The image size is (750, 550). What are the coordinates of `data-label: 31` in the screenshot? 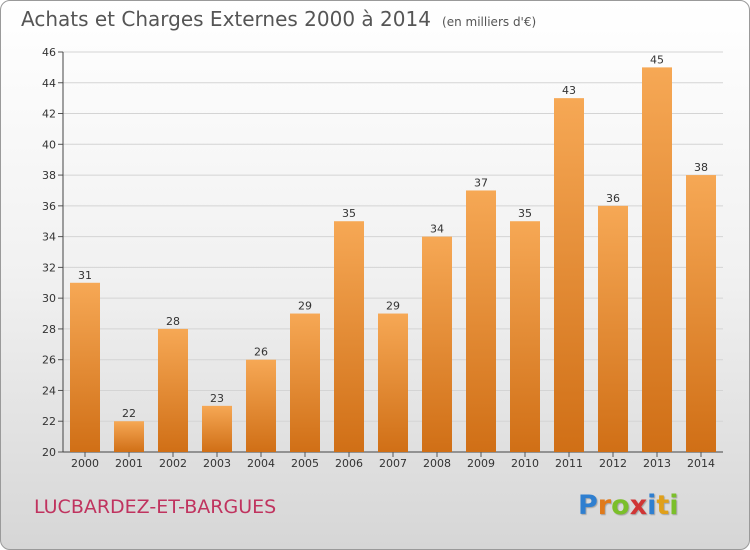 It's located at (85, 275).